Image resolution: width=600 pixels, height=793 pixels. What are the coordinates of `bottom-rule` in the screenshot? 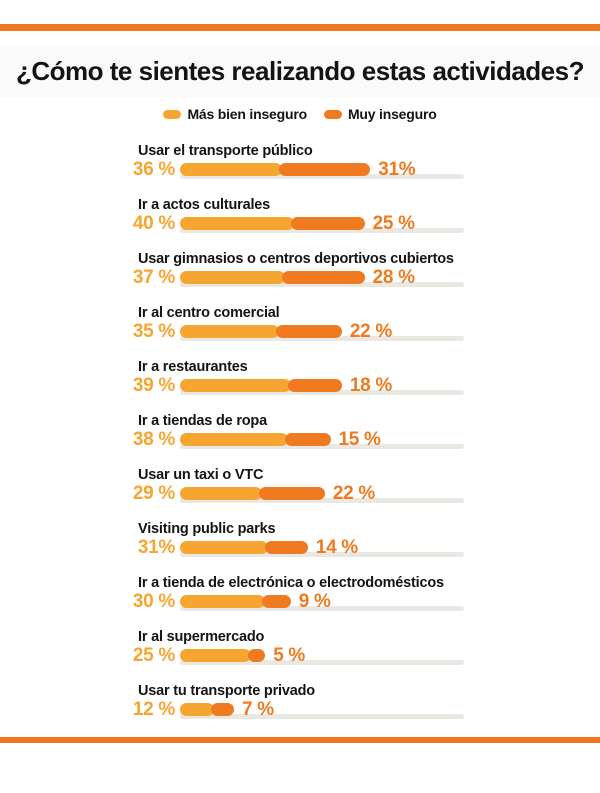 It's located at (300, 740).